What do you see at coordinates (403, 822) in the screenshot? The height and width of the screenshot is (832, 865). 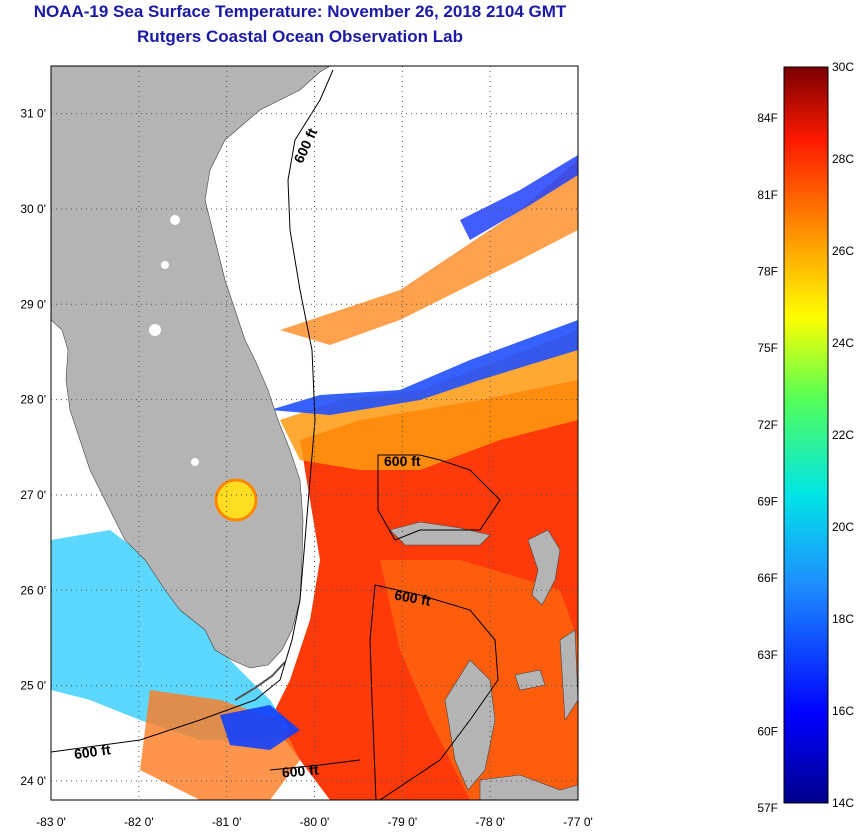 I see `lon-tick-label: -79 0'` at bounding box center [403, 822].